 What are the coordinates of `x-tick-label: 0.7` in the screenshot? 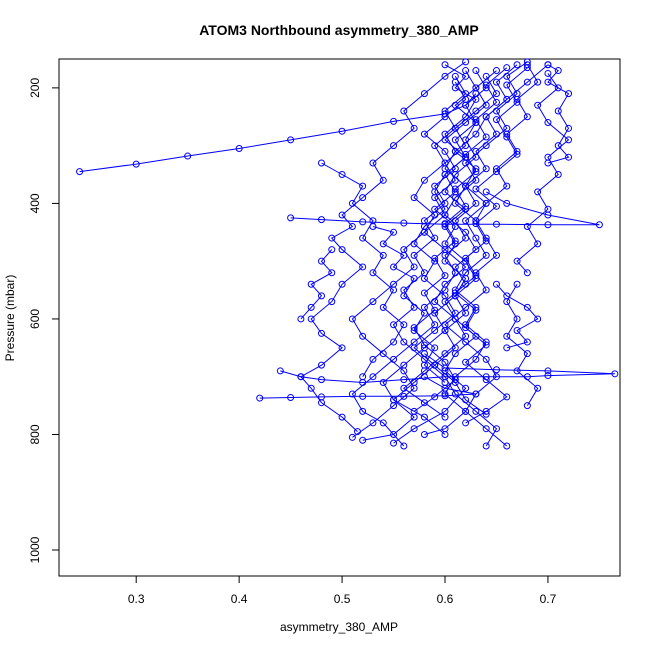 It's located at (548, 599).